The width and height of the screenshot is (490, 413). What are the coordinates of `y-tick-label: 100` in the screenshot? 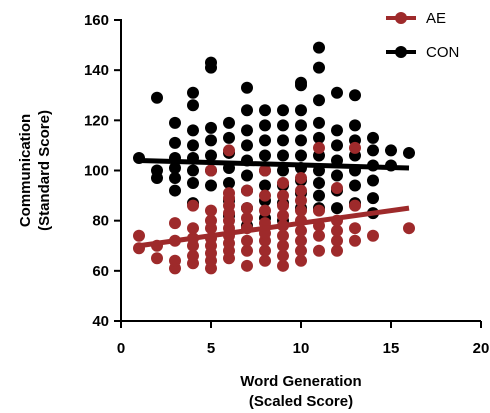 It's located at (96, 171).